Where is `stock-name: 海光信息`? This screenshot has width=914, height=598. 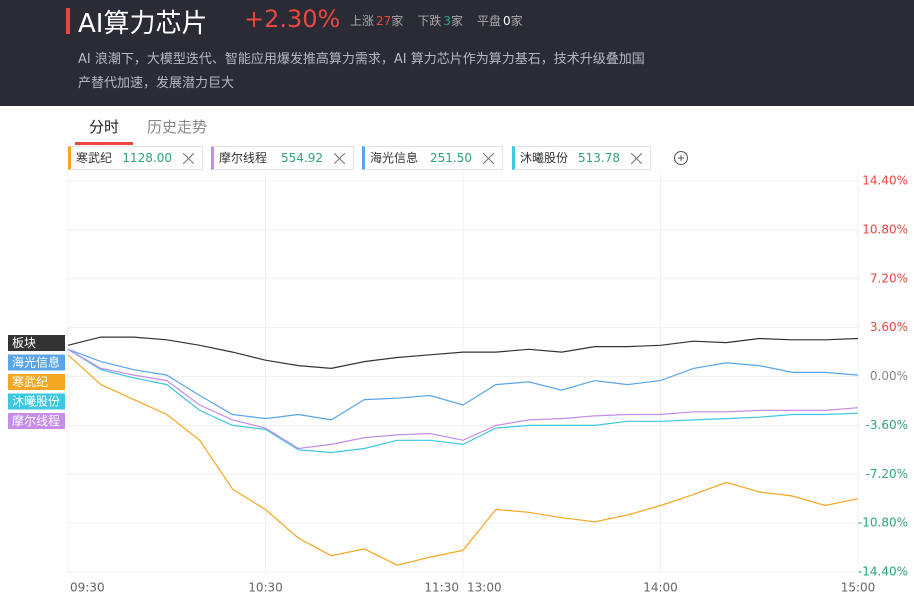 stock-name: 海光信息 is located at coordinates (394, 158).